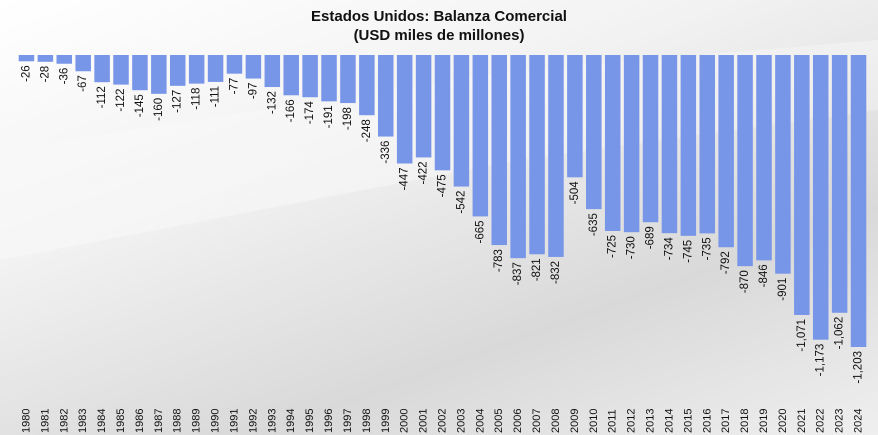 The height and width of the screenshot is (435, 878). I want to click on x-tick-label-2015: 2015, so click(688, 421).